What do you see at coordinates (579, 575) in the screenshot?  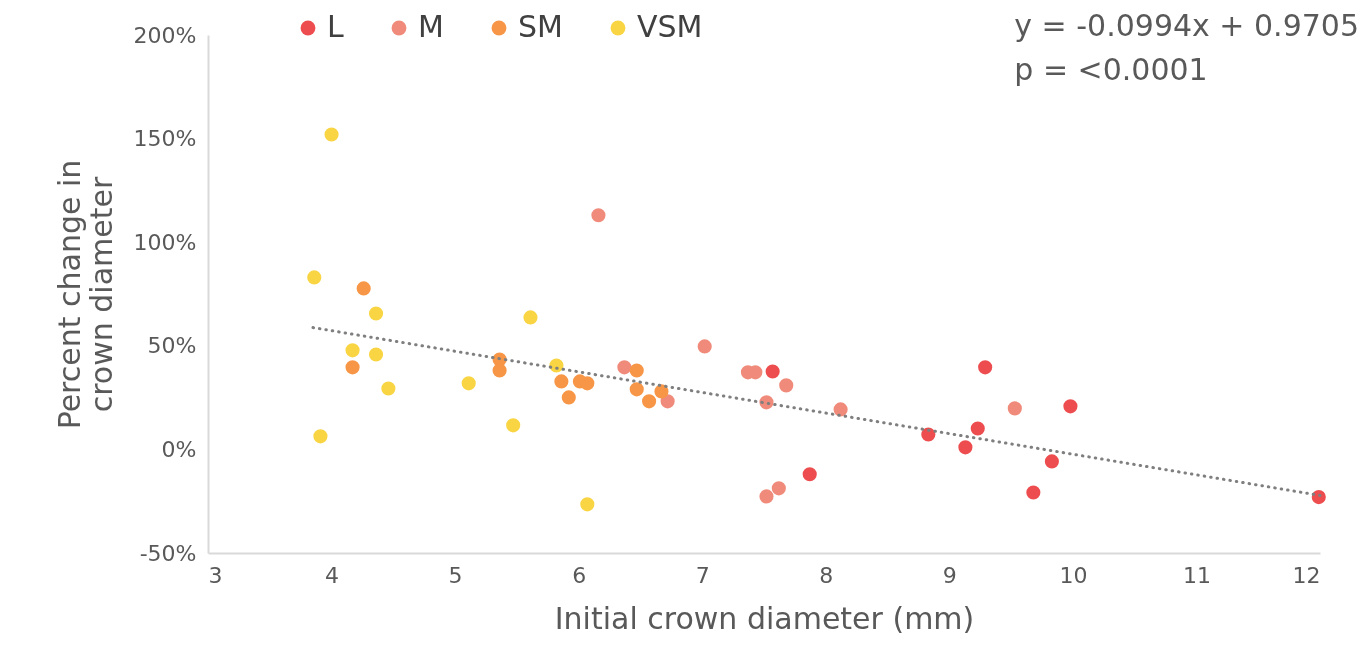 I see `x-tick-label: 6` at bounding box center [579, 575].